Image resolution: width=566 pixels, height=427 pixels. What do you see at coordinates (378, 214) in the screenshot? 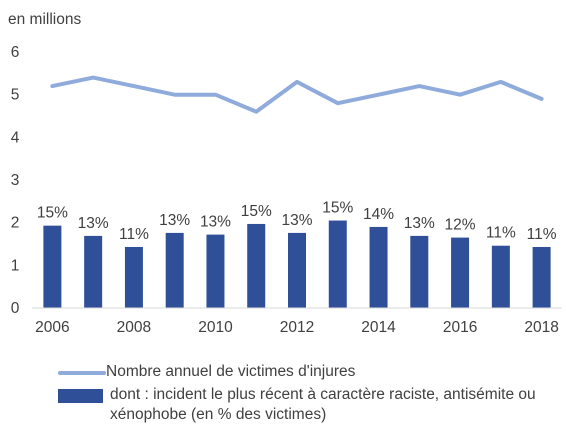
I see `bar-data-label: 14%` at bounding box center [378, 214].